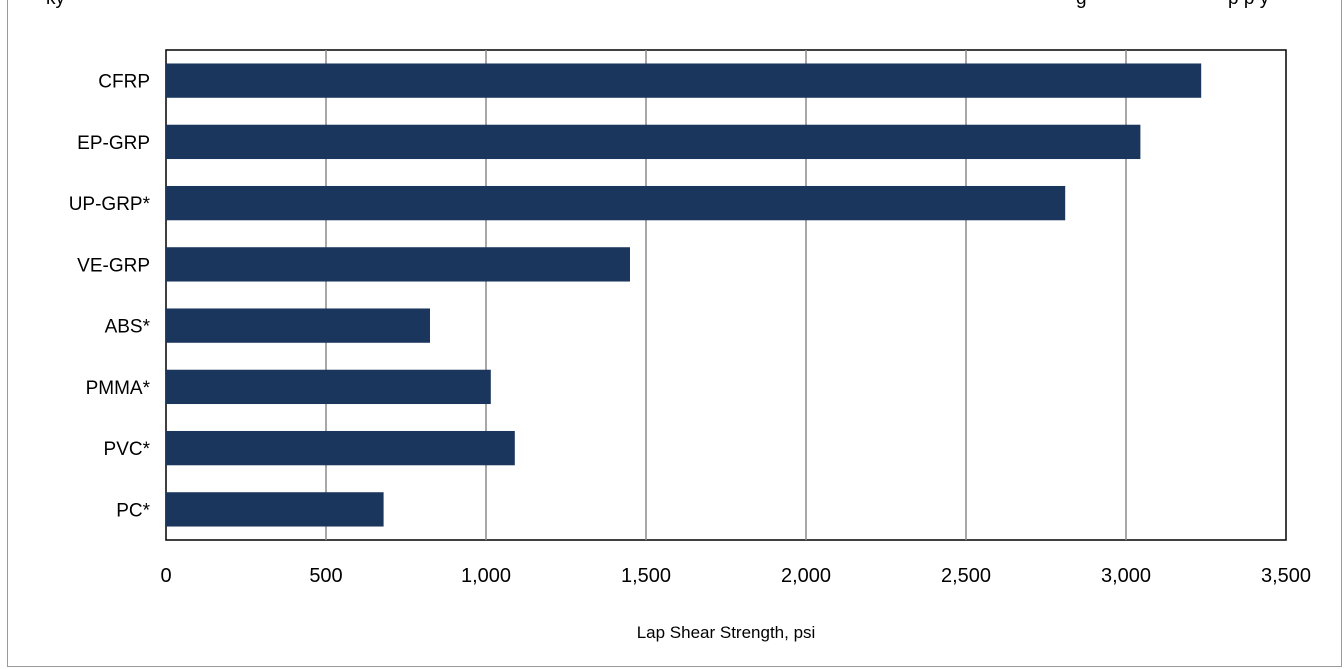 This screenshot has width=1344, height=669. Describe the element at coordinates (646, 576) in the screenshot. I see `x-tick-label: 1,500` at that location.